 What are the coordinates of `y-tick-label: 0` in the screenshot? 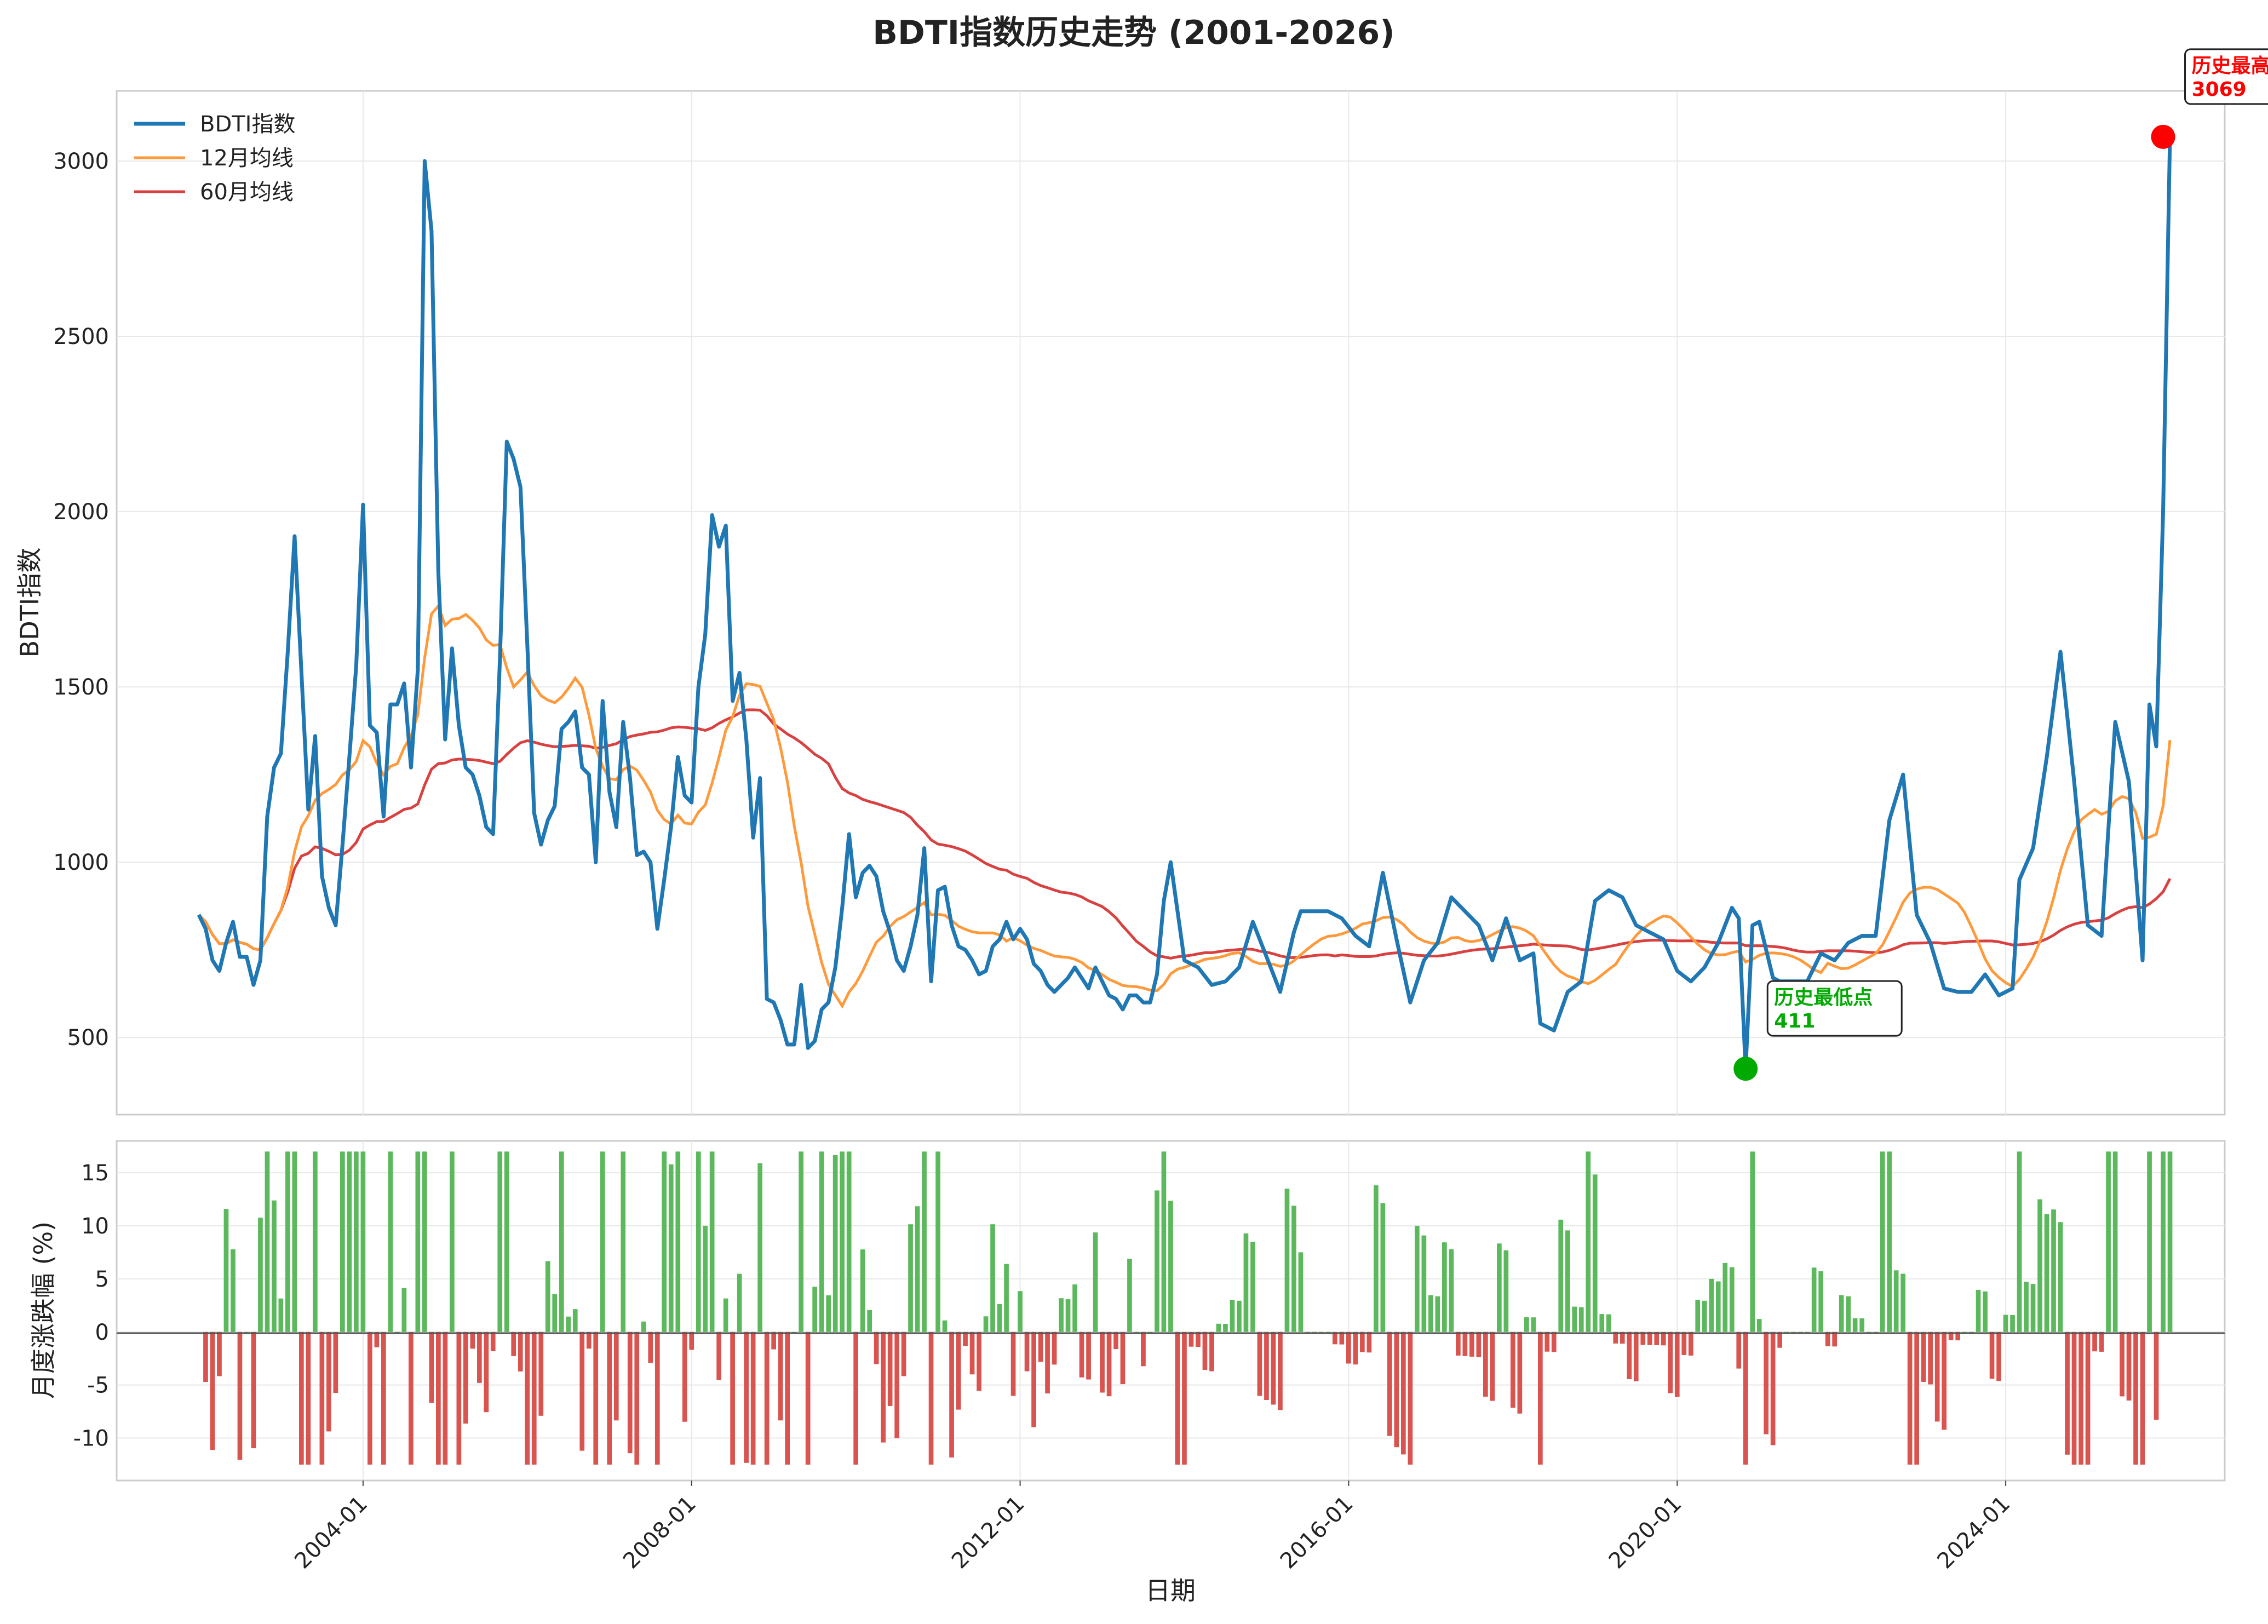 It's located at (102, 1332).